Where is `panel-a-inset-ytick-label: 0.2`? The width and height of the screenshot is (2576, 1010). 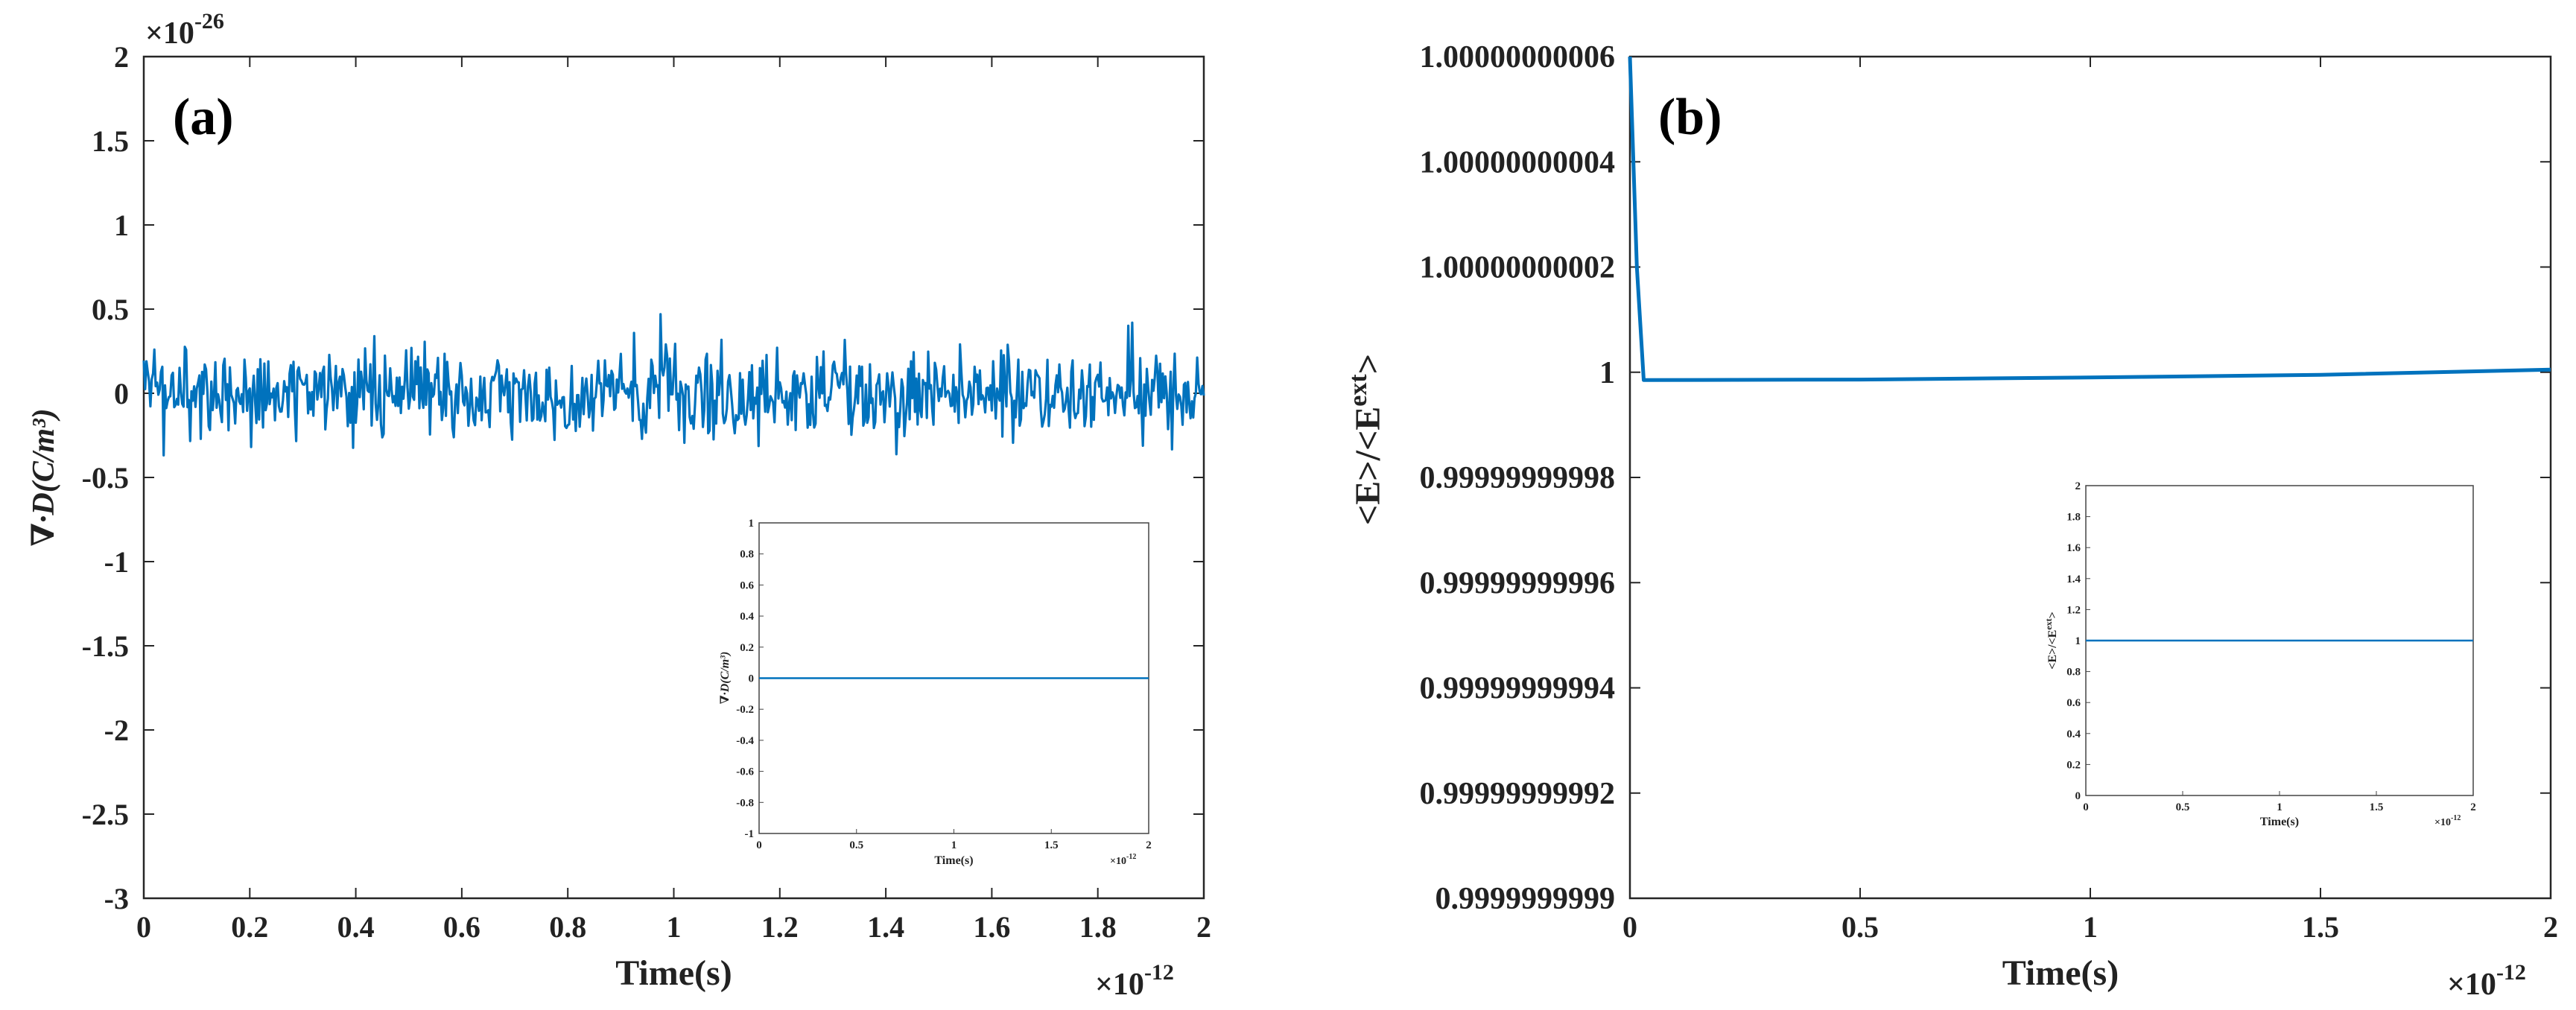
panel-a-inset-ytick-label: 0.2 is located at coordinates (747, 648).